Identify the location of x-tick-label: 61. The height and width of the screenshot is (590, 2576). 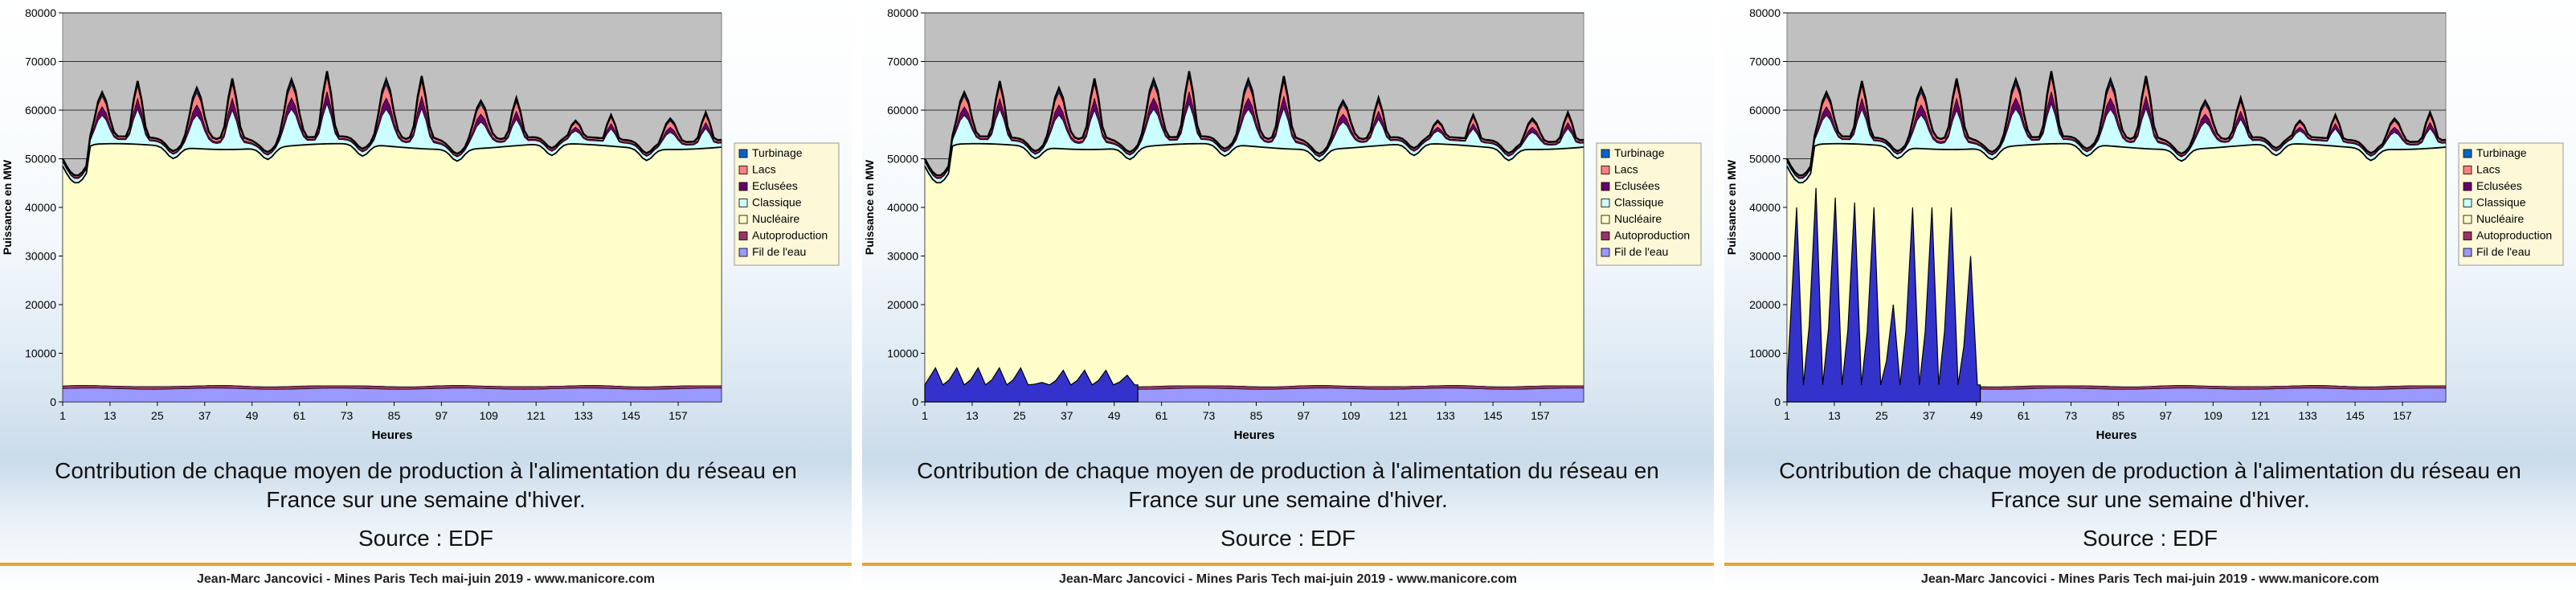
(1161, 415).